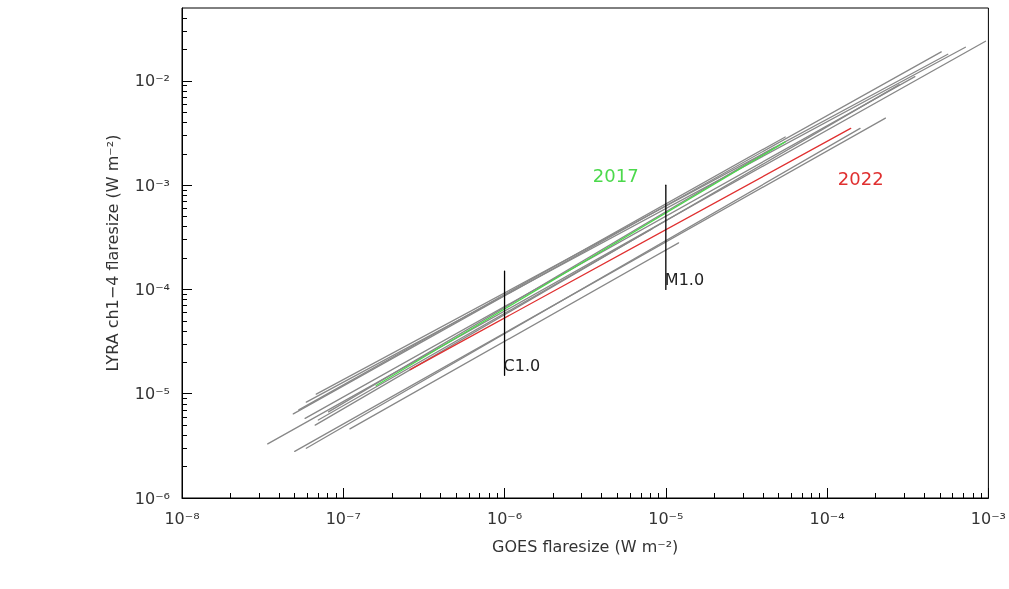 The width and height of the screenshot is (1009, 589). Describe the element at coordinates (988, 518) in the screenshot. I see `x-tick-label: 10⁻³` at that location.